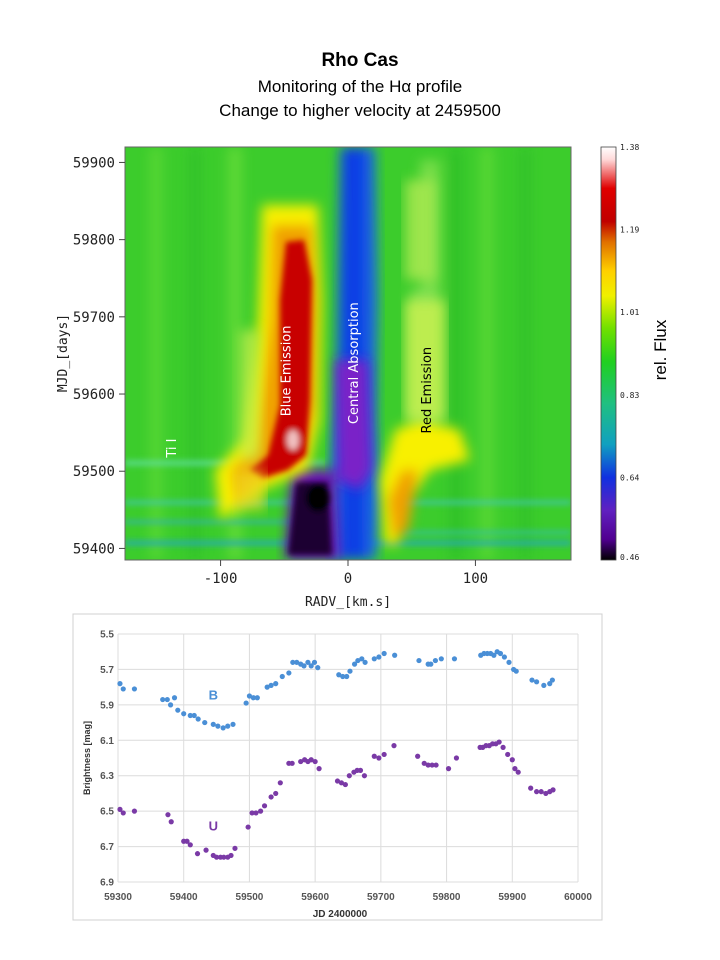  Describe the element at coordinates (336, 754) in the screenshot. I see `light-curve-points` at that location.